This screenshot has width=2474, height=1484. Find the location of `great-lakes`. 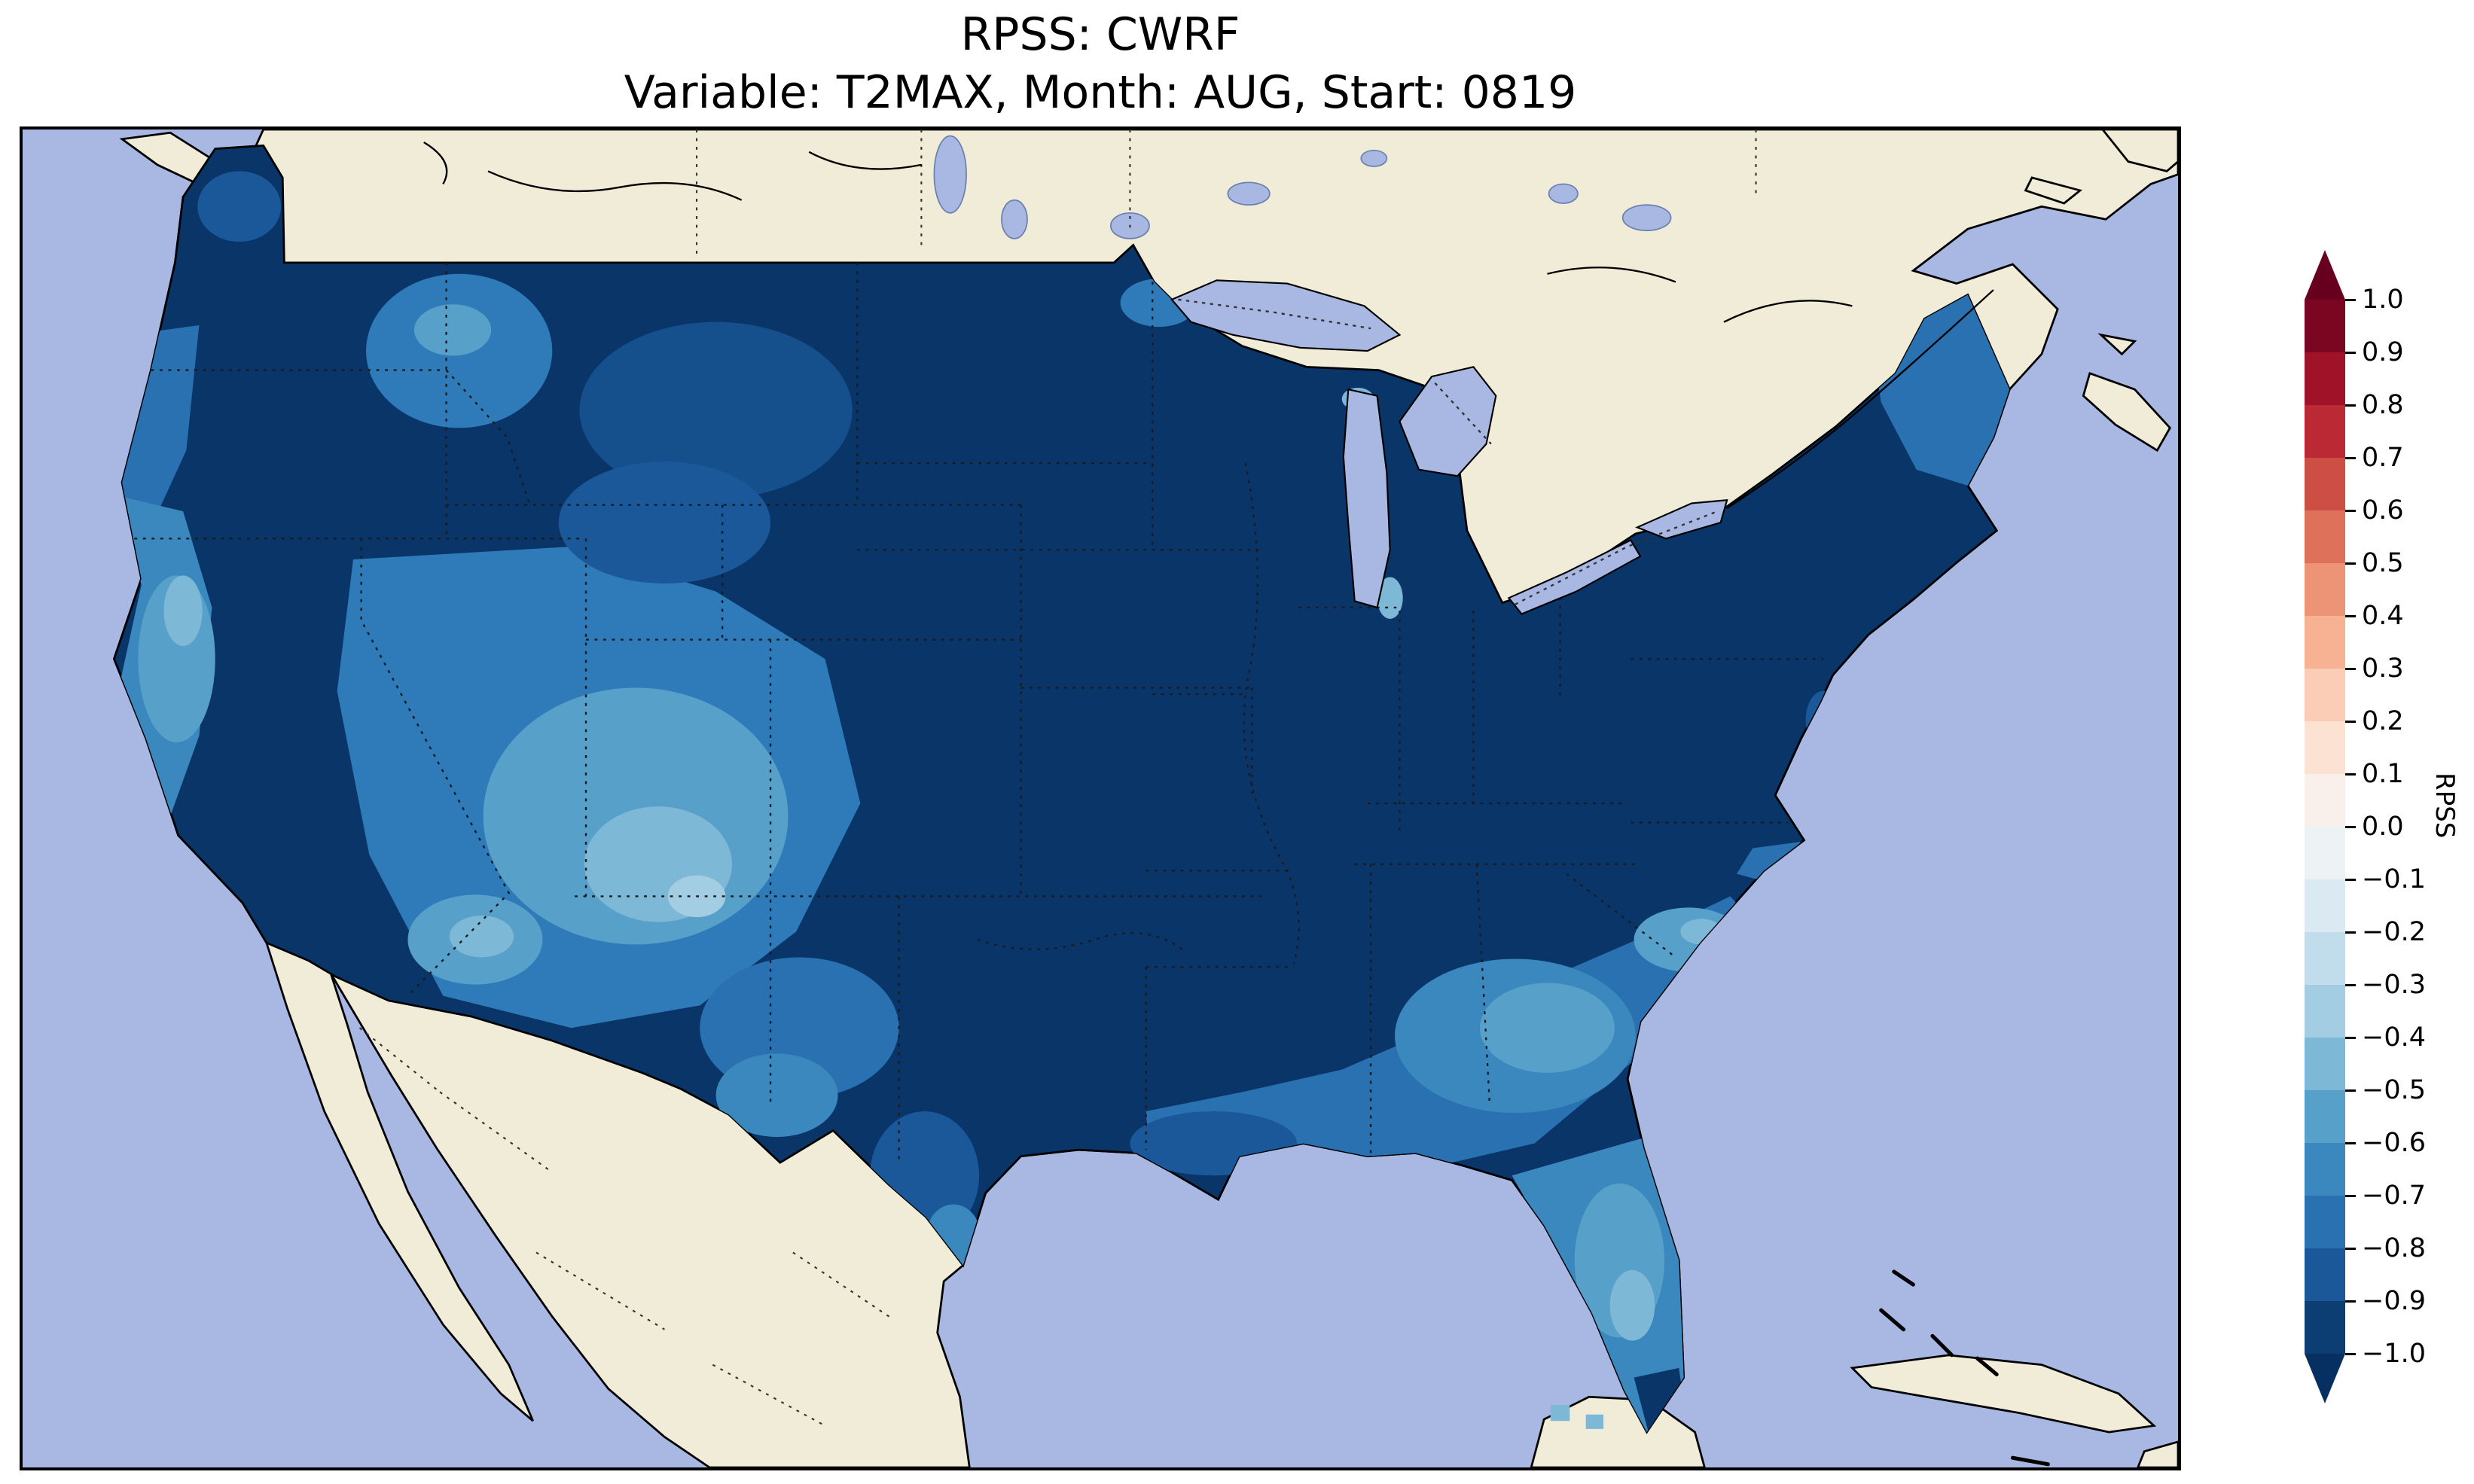

great-lakes is located at coordinates (1449, 447).